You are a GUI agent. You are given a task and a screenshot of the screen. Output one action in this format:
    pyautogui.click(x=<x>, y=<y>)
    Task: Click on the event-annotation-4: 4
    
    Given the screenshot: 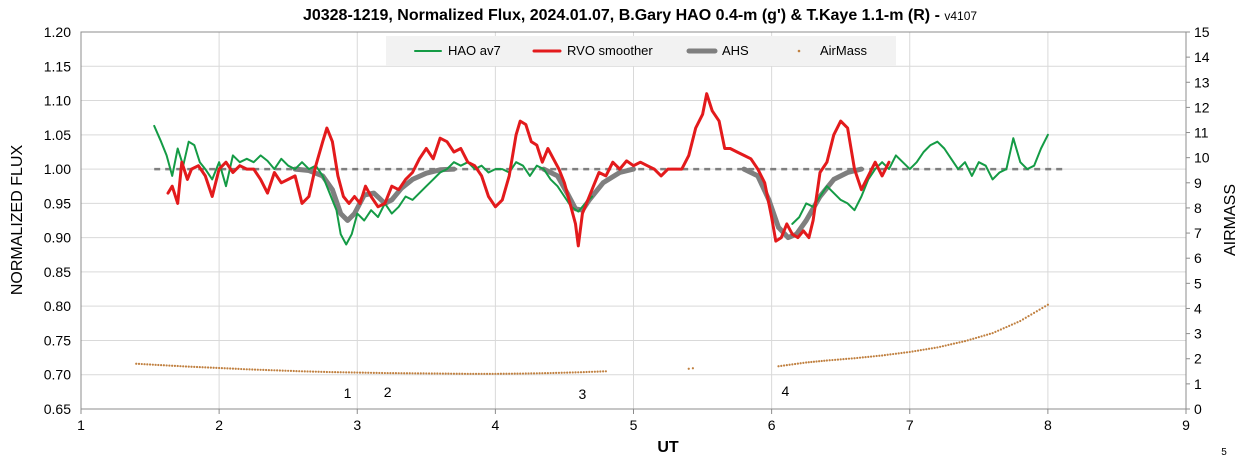 What is the action you would take?
    pyautogui.click(x=786, y=391)
    